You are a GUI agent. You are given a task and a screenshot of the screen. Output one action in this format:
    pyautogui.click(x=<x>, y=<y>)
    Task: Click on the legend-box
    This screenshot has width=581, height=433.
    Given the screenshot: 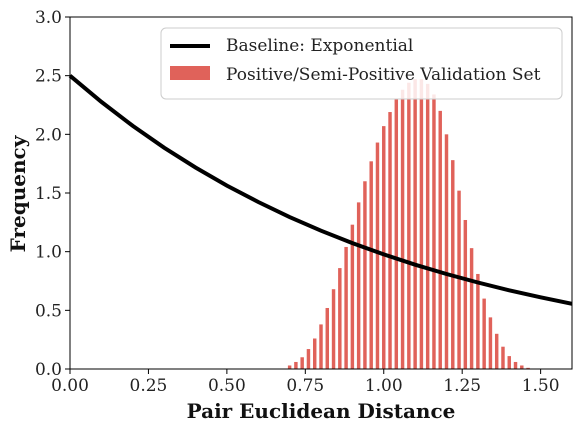 What is the action you would take?
    pyautogui.click(x=361, y=63)
    